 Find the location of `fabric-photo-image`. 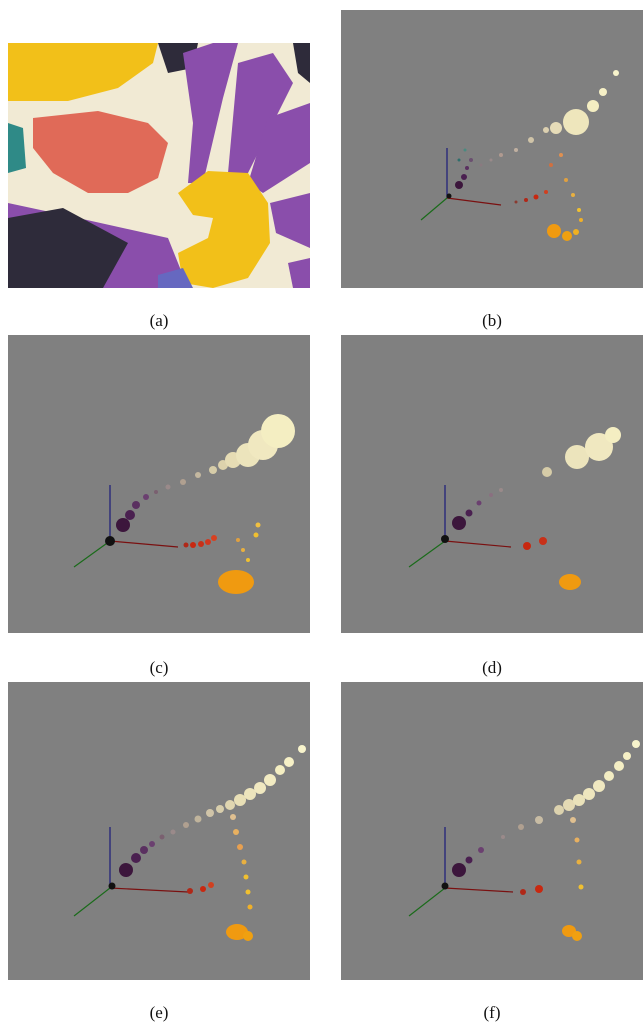

fabric-photo-image is located at coordinates (159, 165).